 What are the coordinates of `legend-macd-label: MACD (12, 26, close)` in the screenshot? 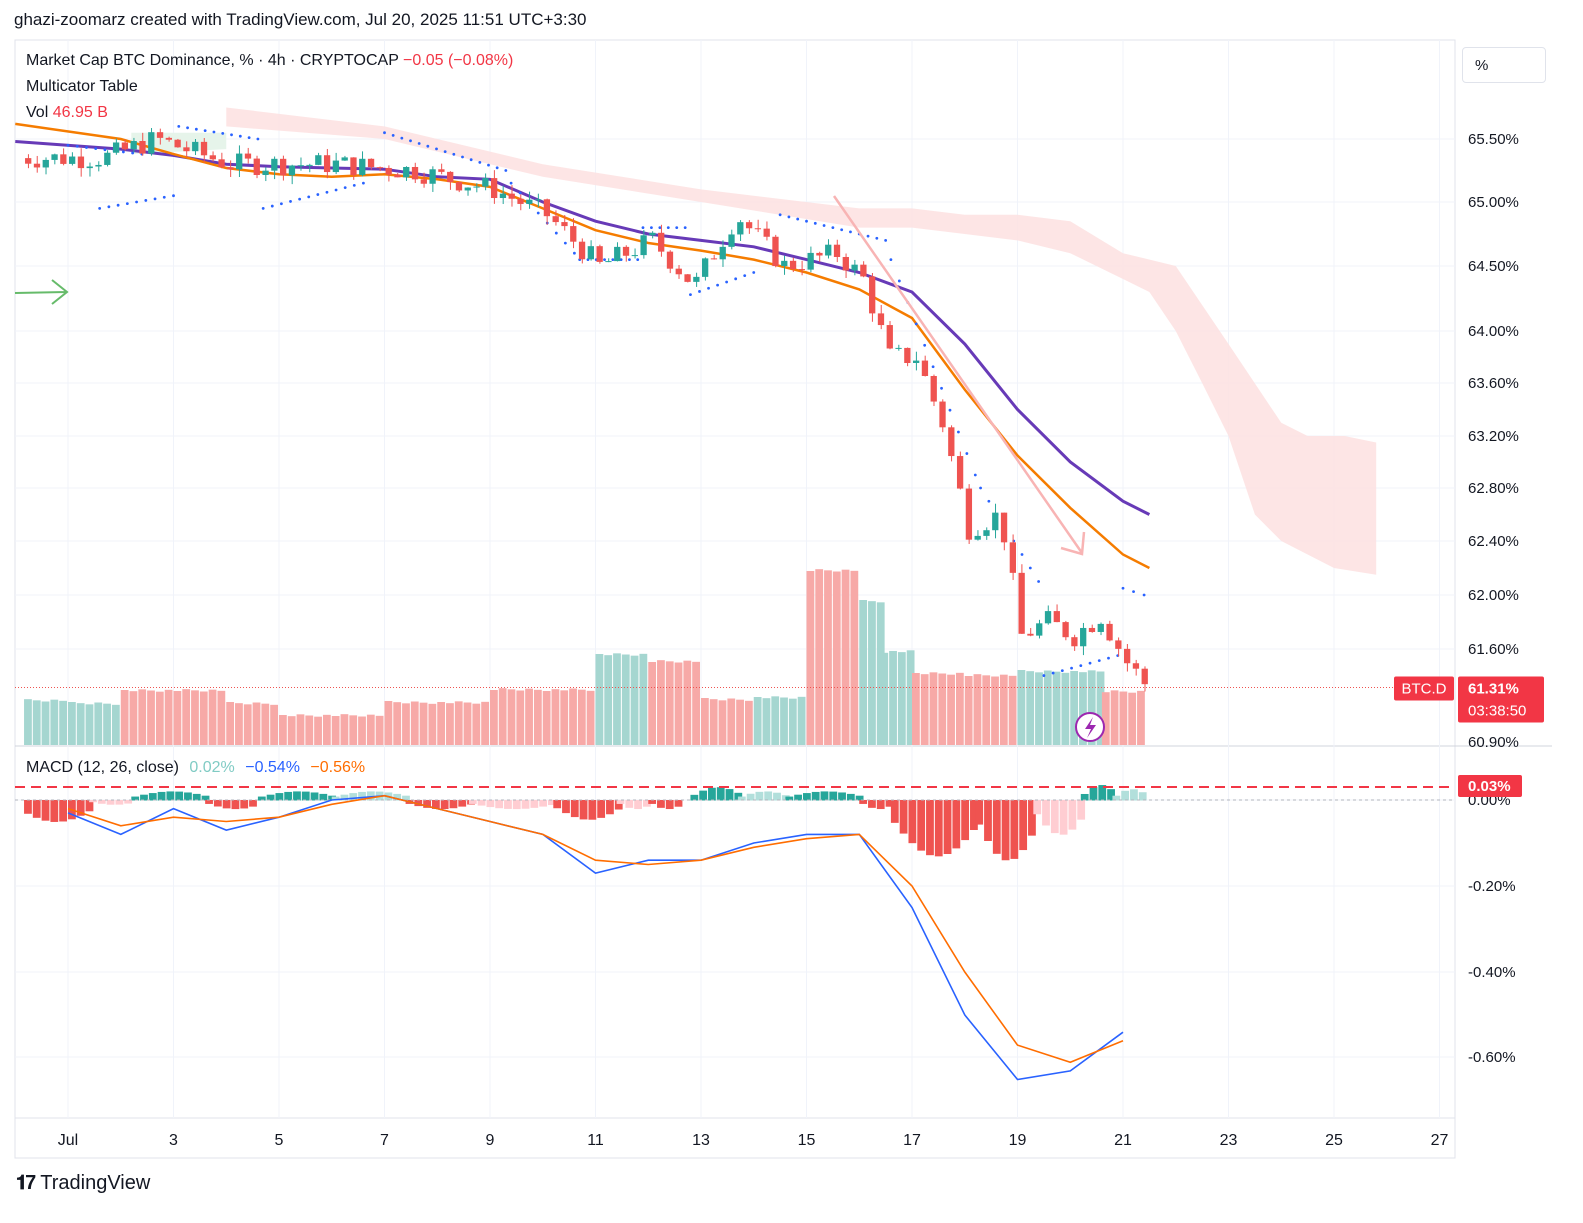 It's located at (102, 767).